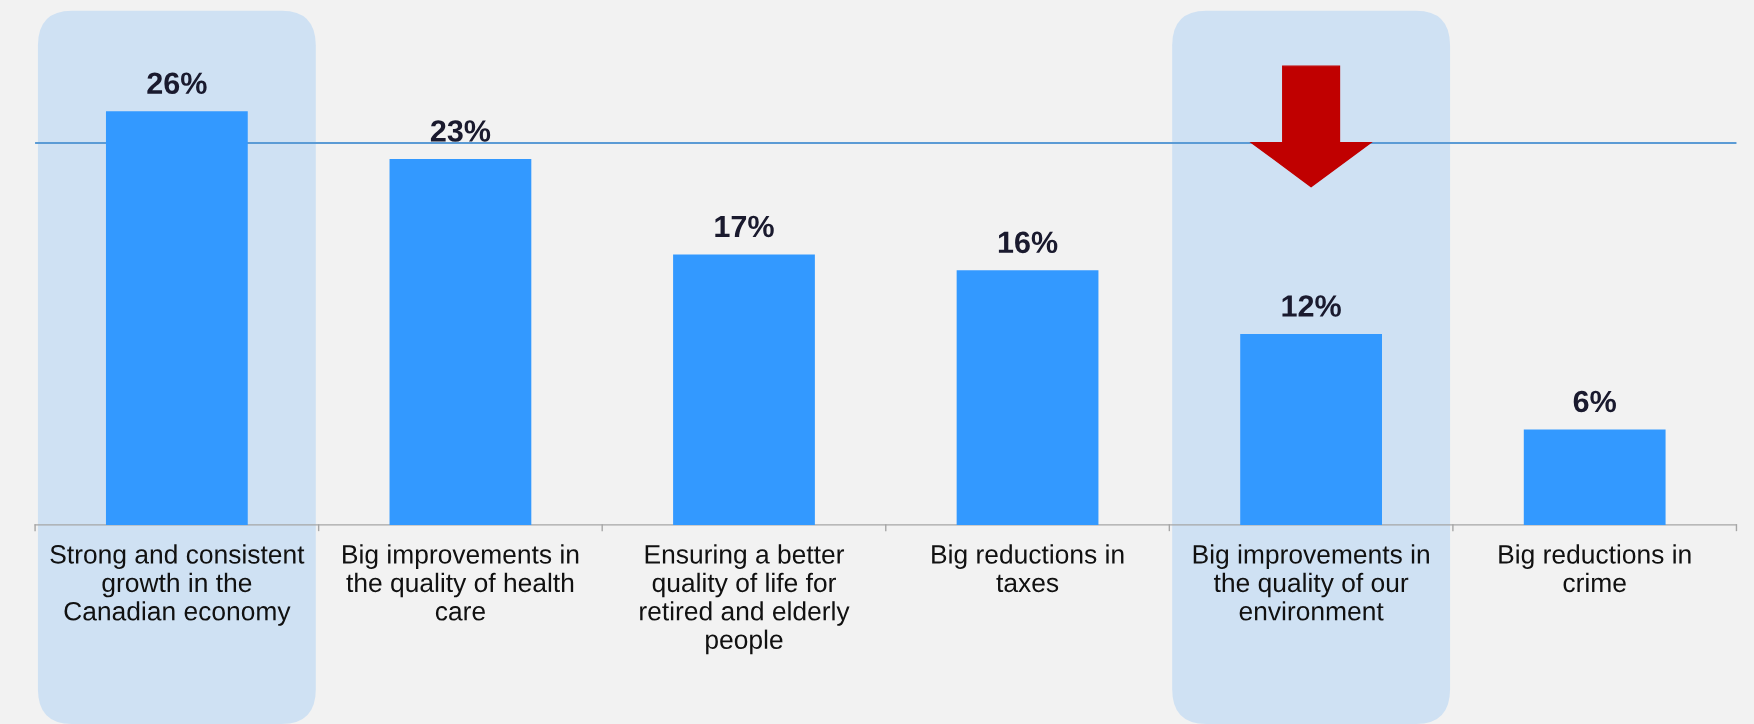 This screenshot has width=1754, height=724. I want to click on data-label: 17%, so click(744, 226).